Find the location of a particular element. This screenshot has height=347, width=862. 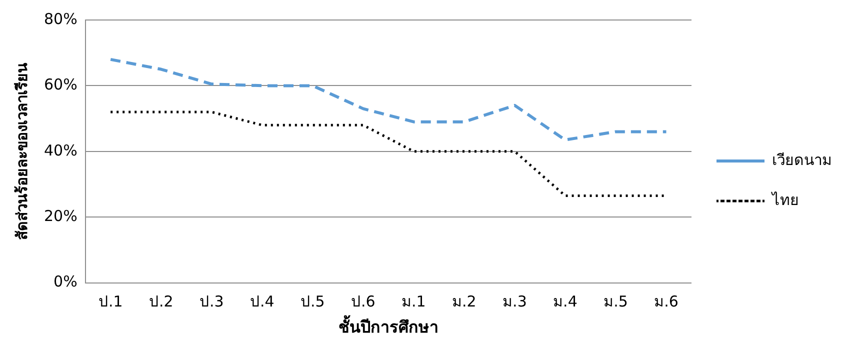

legend-label: เวียดนาม is located at coordinates (802, 159).